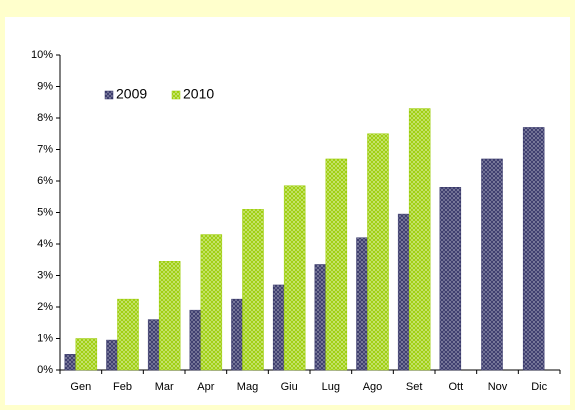 This screenshot has width=575, height=410. I want to click on y-tick-label: 1%, so click(45, 338).